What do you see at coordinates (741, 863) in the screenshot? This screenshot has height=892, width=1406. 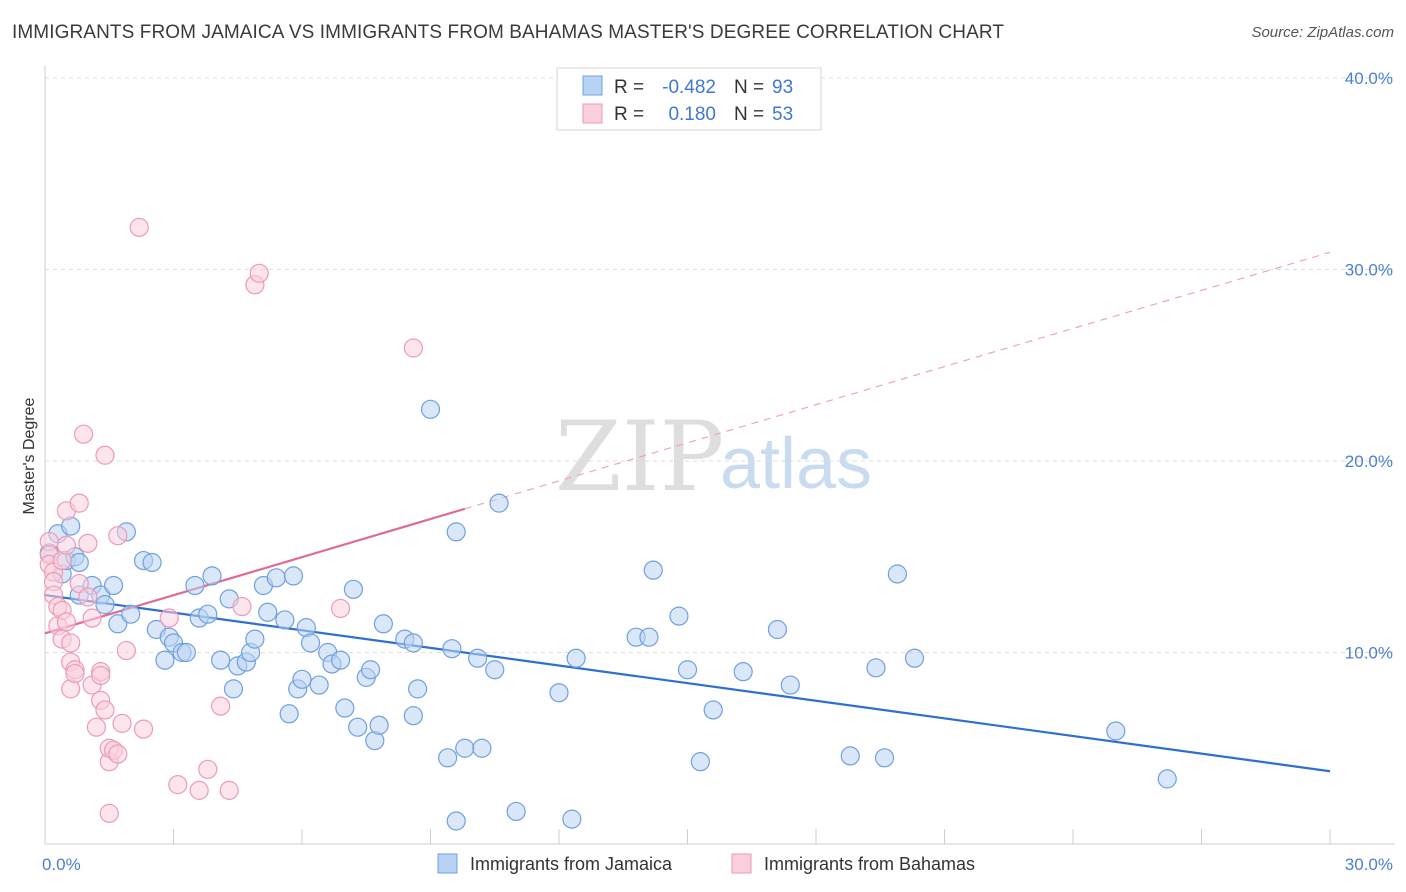 I see `series-legend-swatch-bahamas` at bounding box center [741, 863].